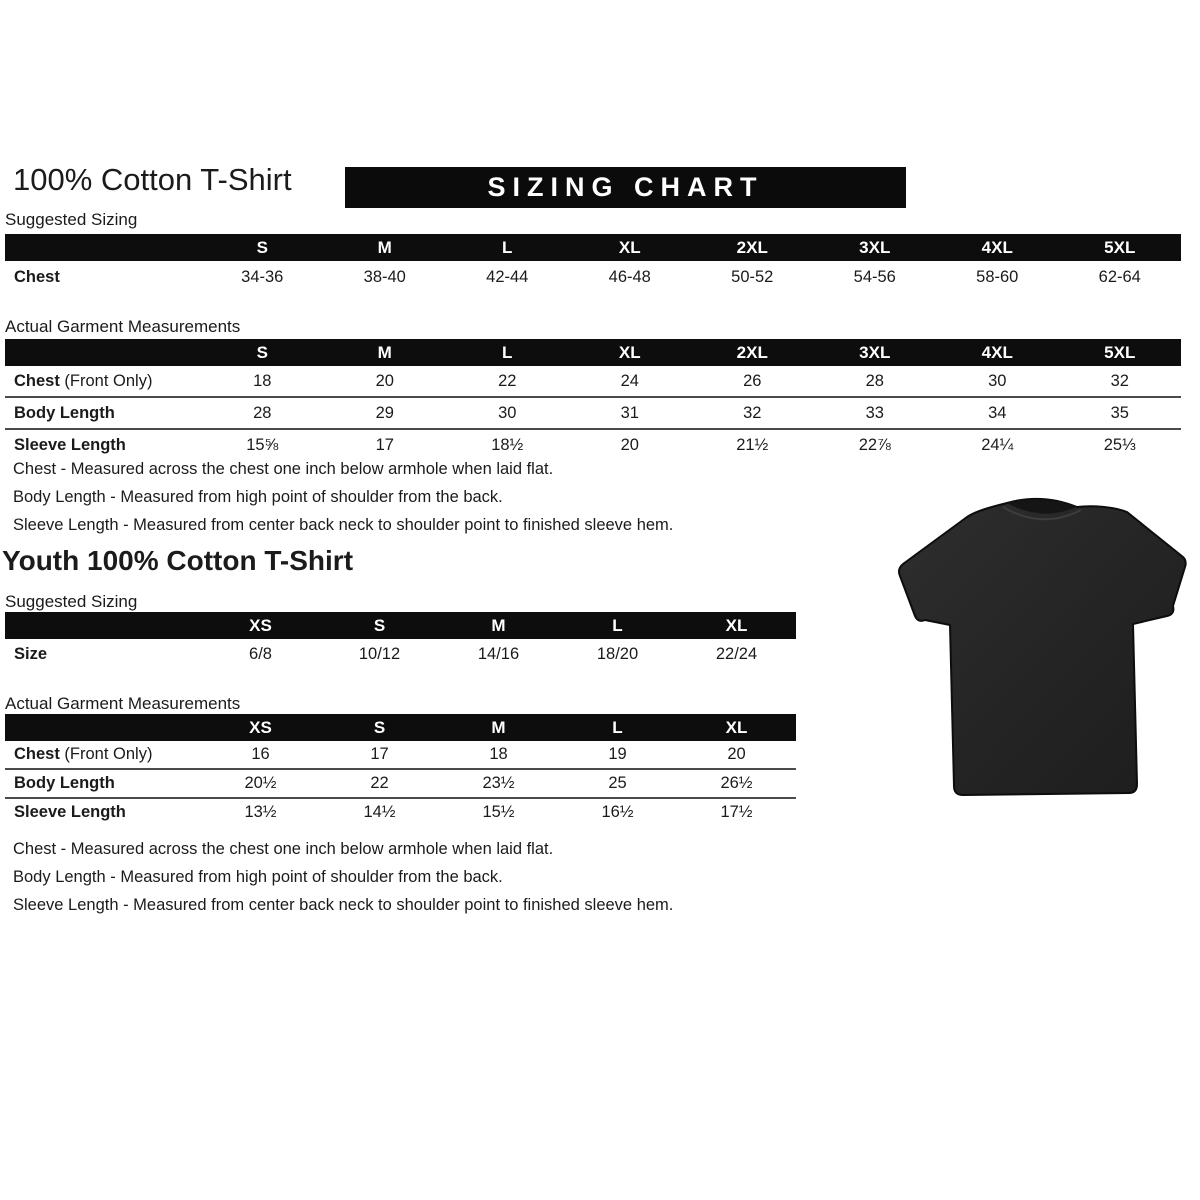  Describe the element at coordinates (1119, 276) in the screenshot. I see `table-cell: 62-64` at that location.